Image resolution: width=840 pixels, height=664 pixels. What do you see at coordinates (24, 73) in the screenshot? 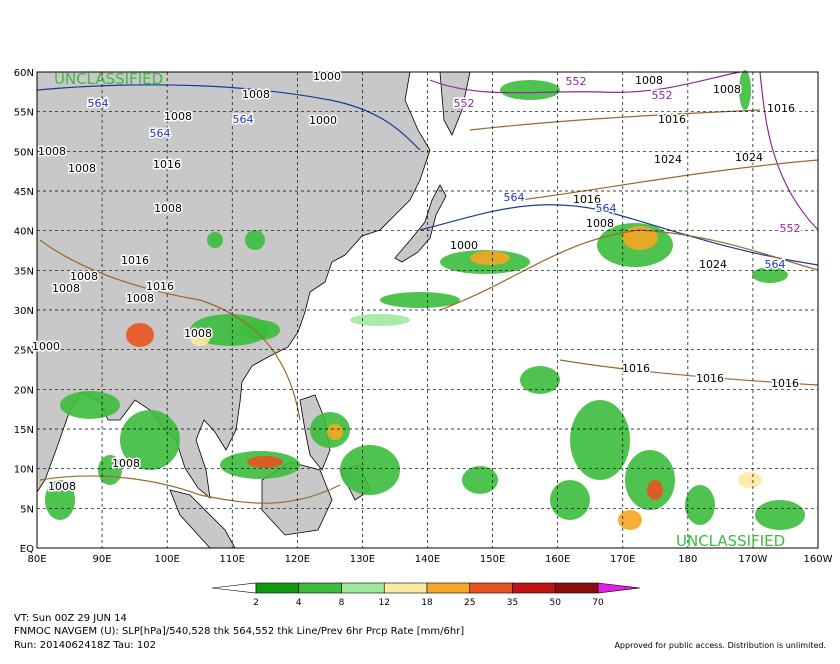
I see `lat-label: 60N` at bounding box center [24, 73].